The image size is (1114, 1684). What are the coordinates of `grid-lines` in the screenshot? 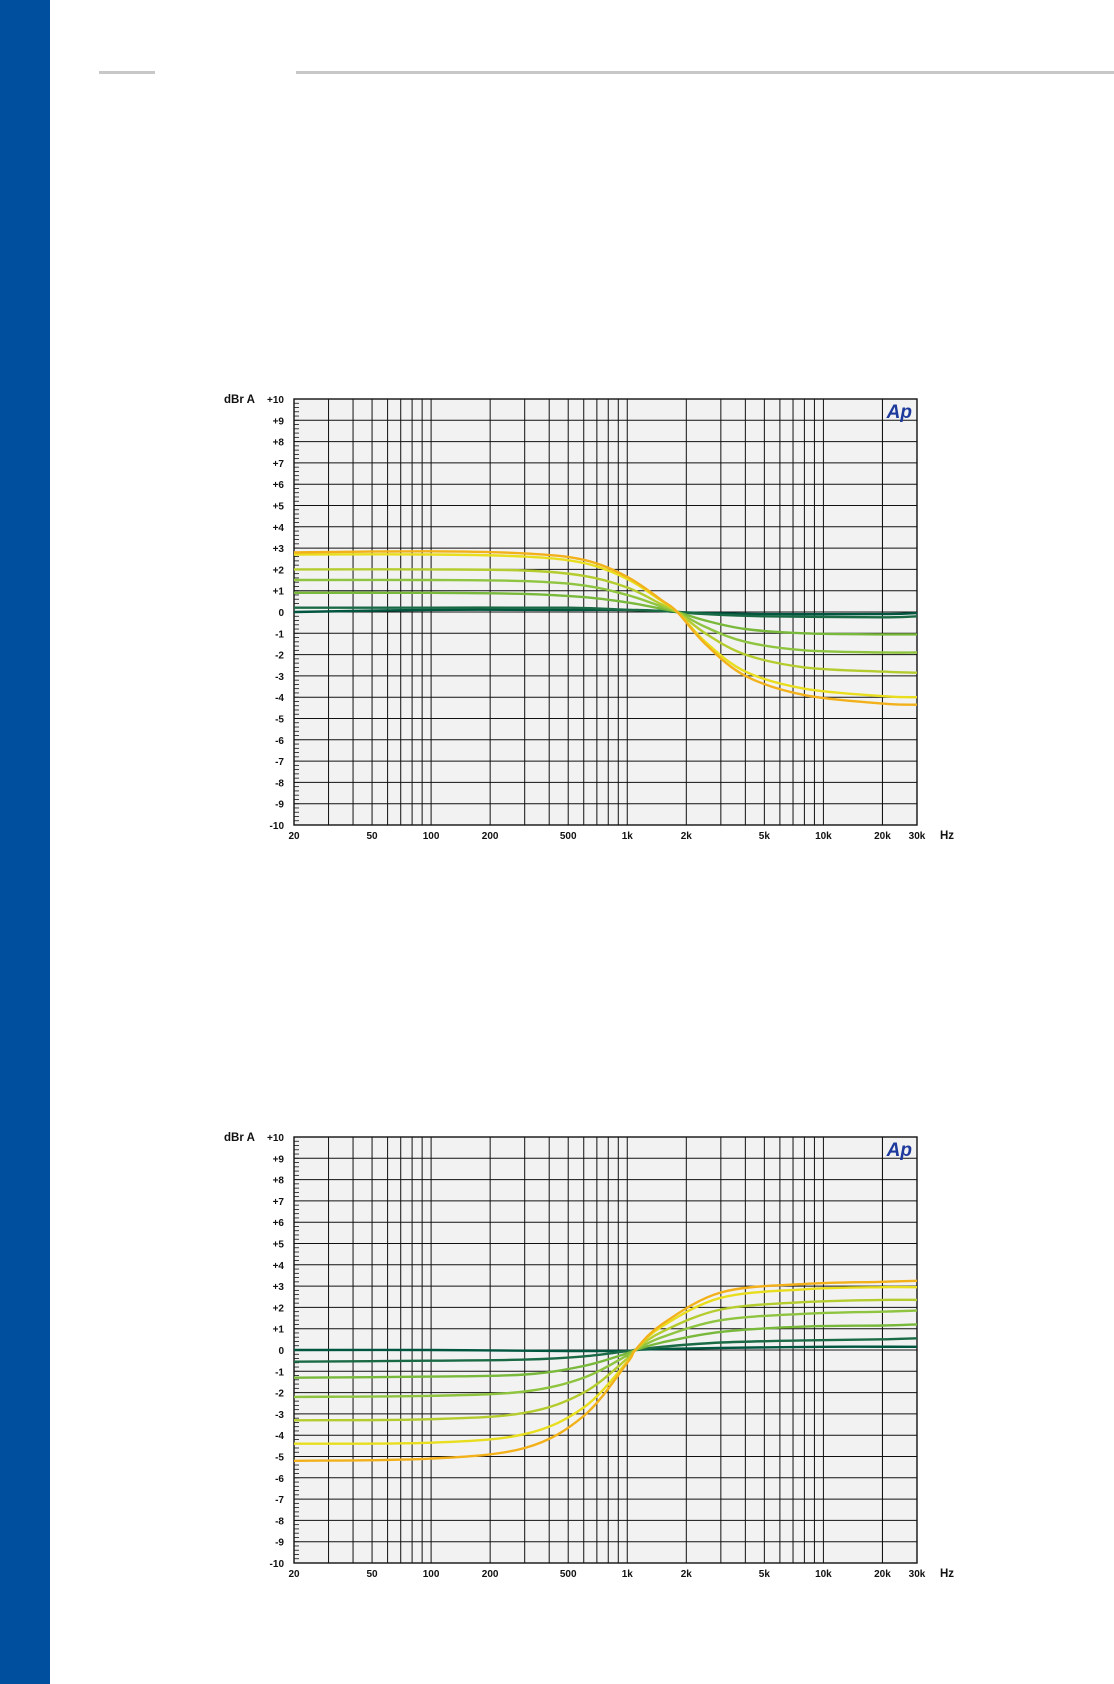 It's located at (605, 612).